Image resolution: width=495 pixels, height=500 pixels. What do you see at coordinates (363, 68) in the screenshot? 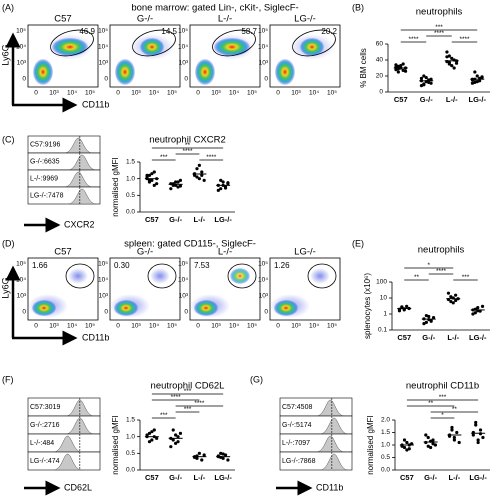
I see `y-axis-label: % BM cells` at bounding box center [363, 68].